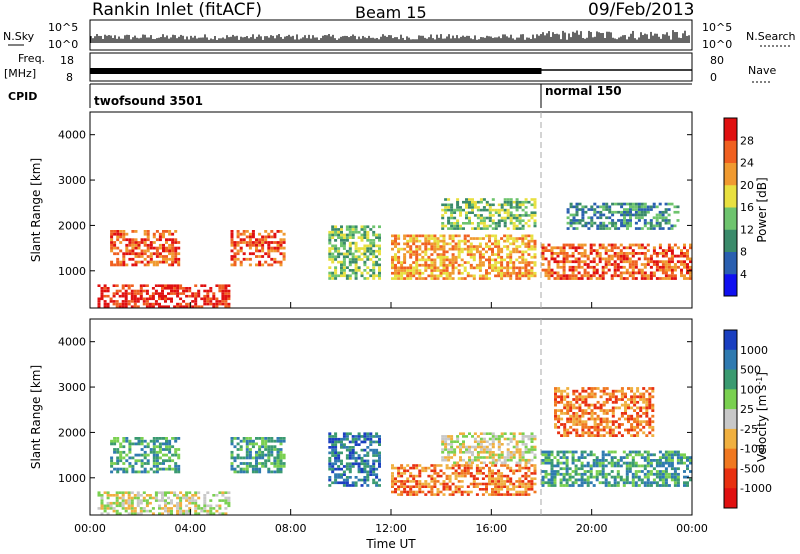 The width and height of the screenshot is (800, 554). What do you see at coordinates (22, 96) in the screenshot?
I see `cpid-label: CPID` at bounding box center [22, 96].